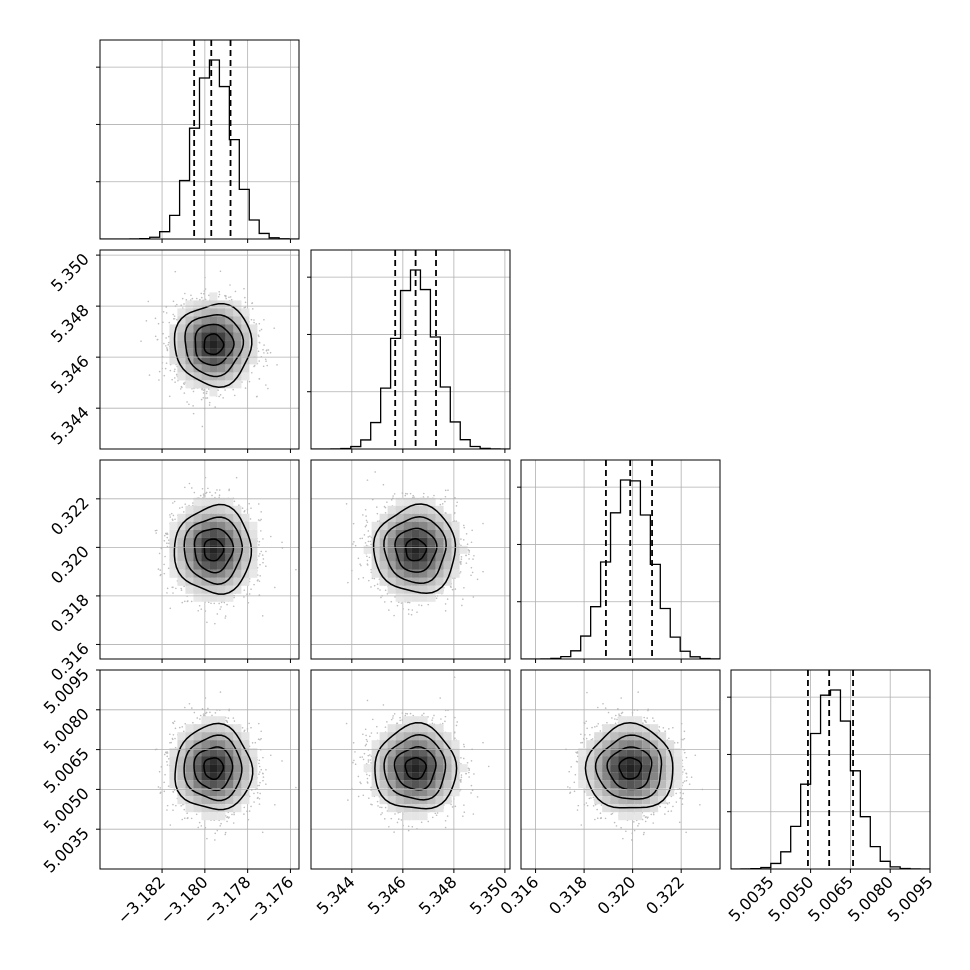 The width and height of the screenshot is (970, 970). Describe the element at coordinates (70, 324) in the screenshot. I see `y-tick-label: 5.348` at that location.